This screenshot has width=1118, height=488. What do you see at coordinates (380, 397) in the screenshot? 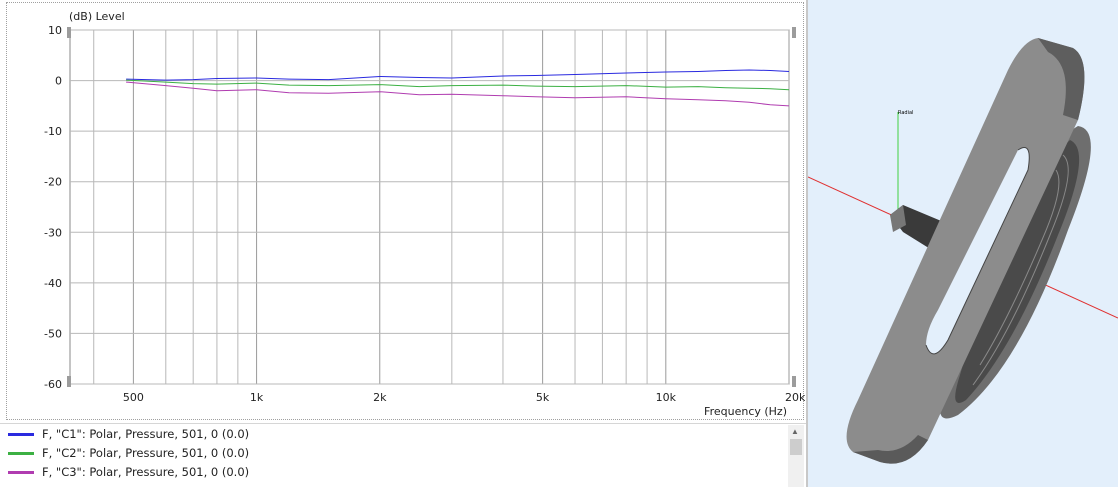
I see `x-tick-label: 2k` at bounding box center [380, 397].